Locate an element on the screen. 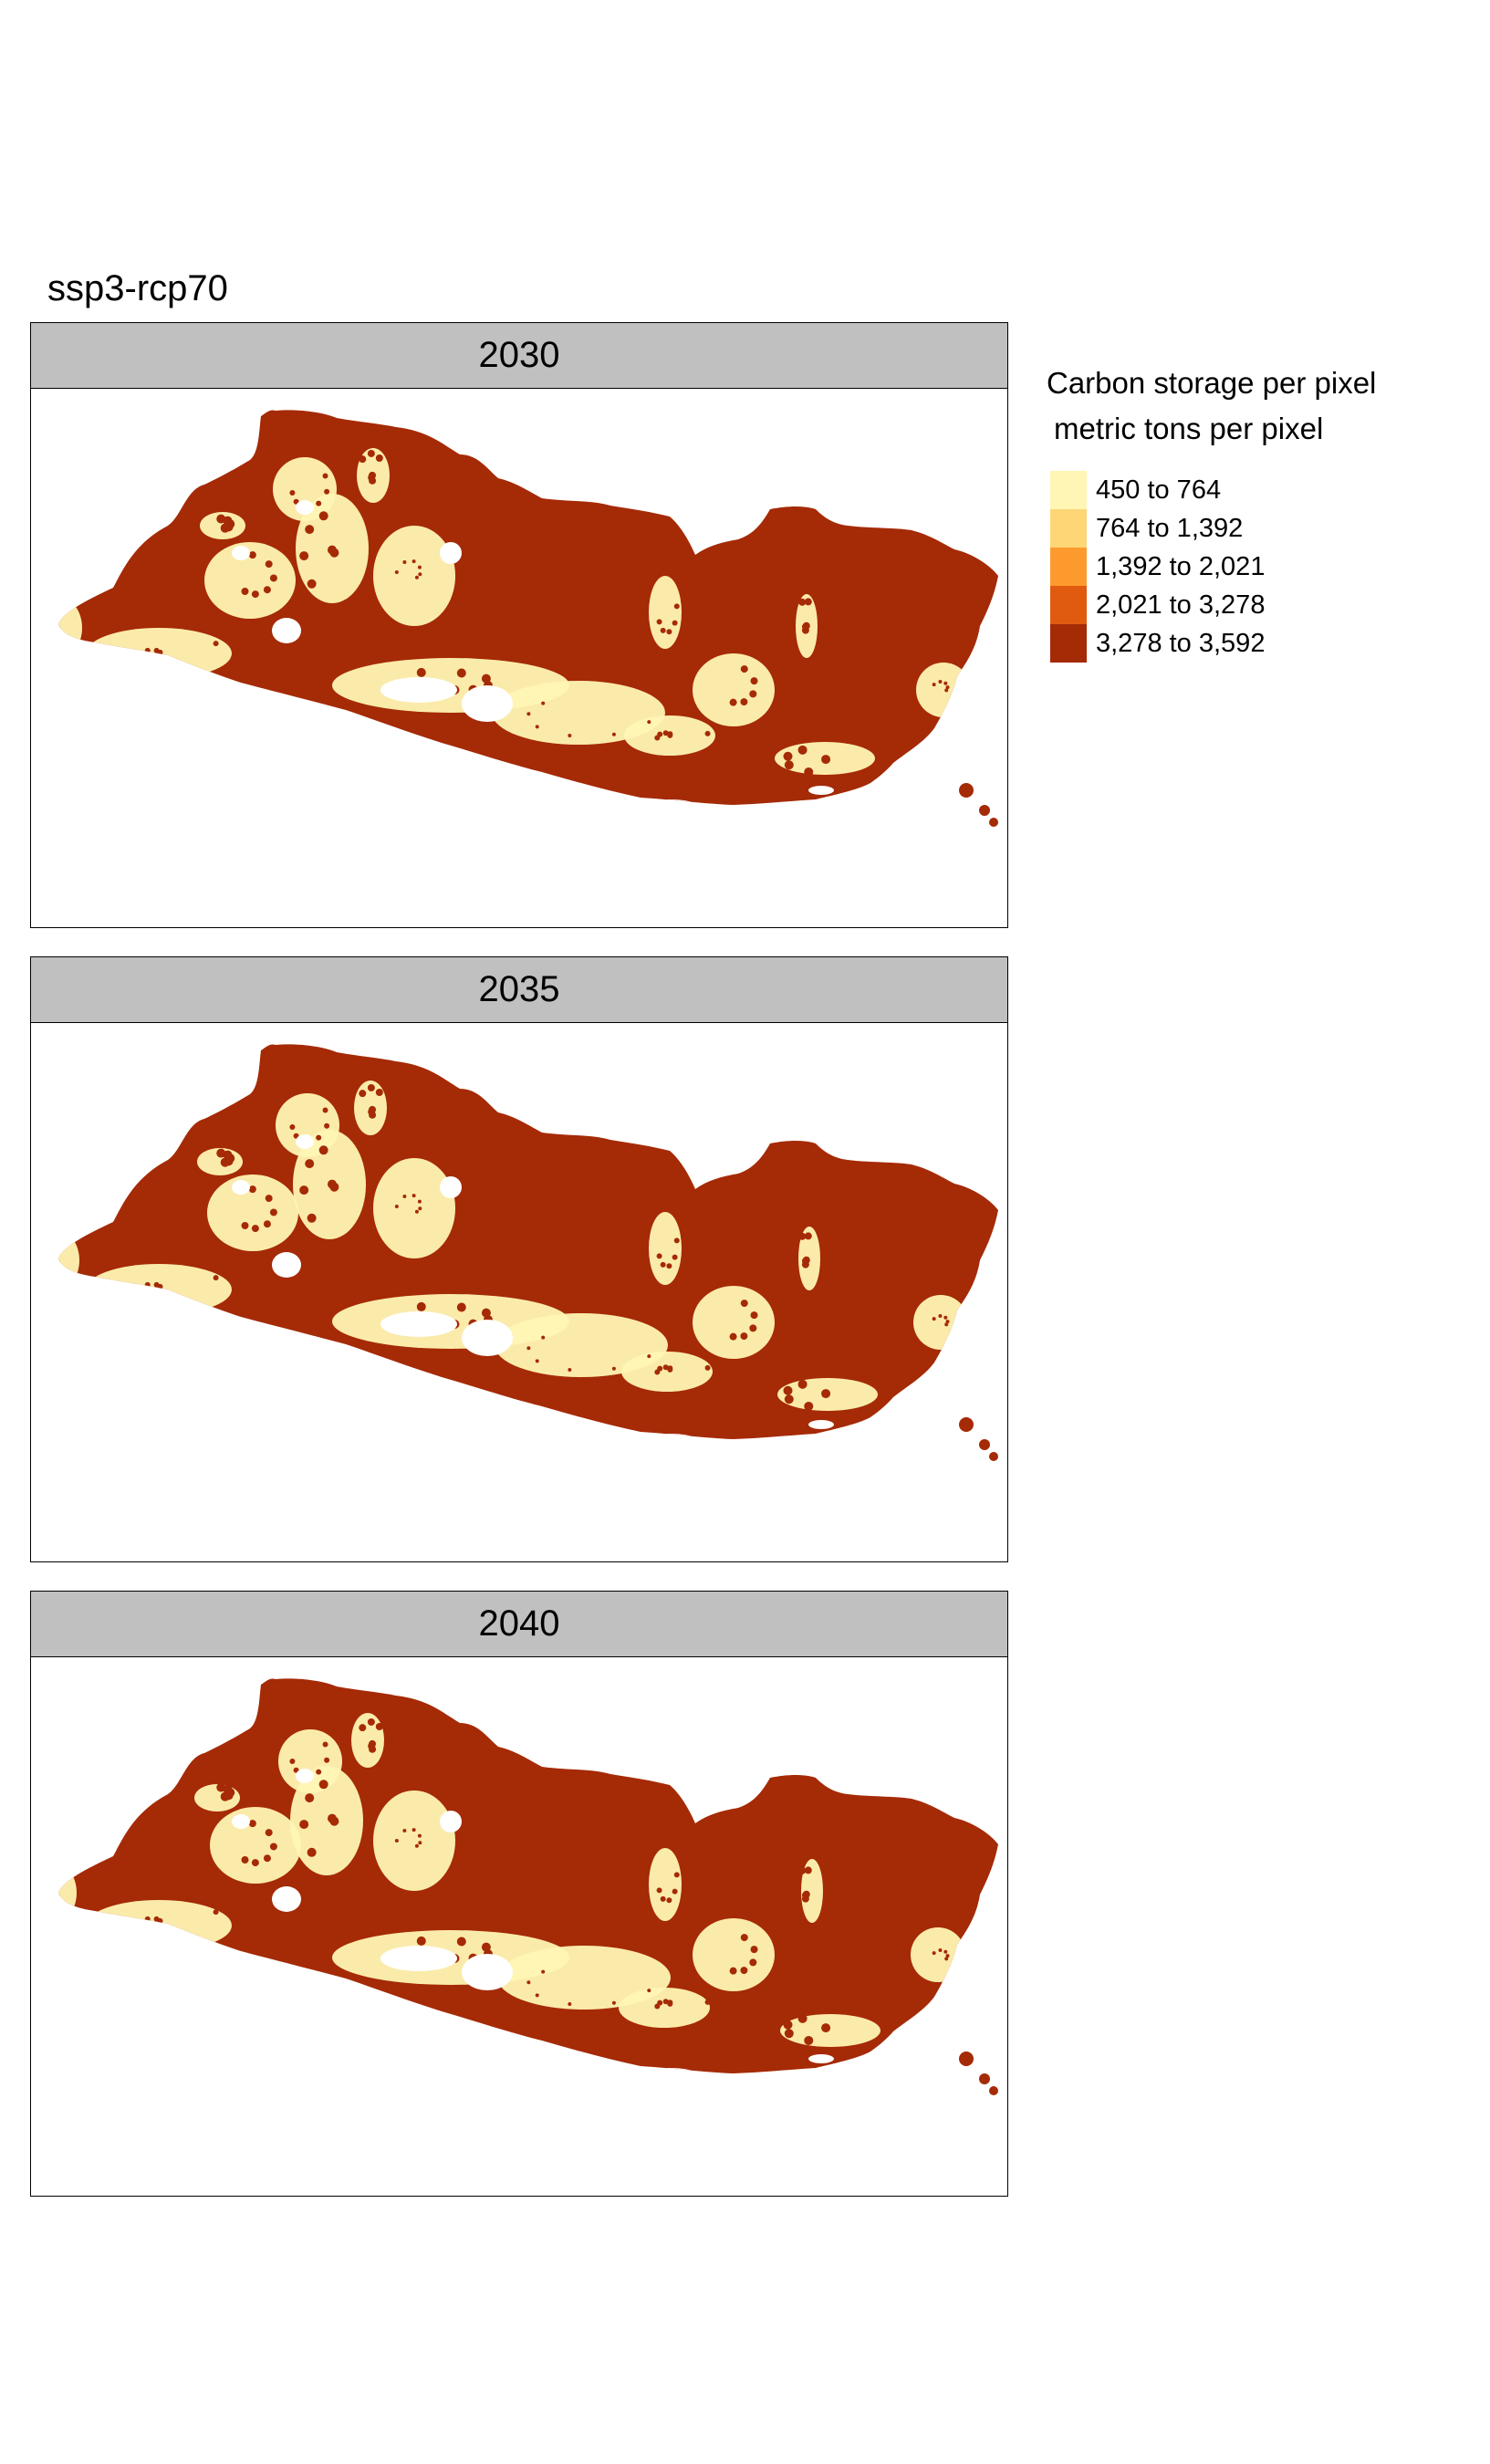 This screenshot has height=2464, width=1490. legend-item-label: 2,021 to 3,278 is located at coordinates (1181, 605).